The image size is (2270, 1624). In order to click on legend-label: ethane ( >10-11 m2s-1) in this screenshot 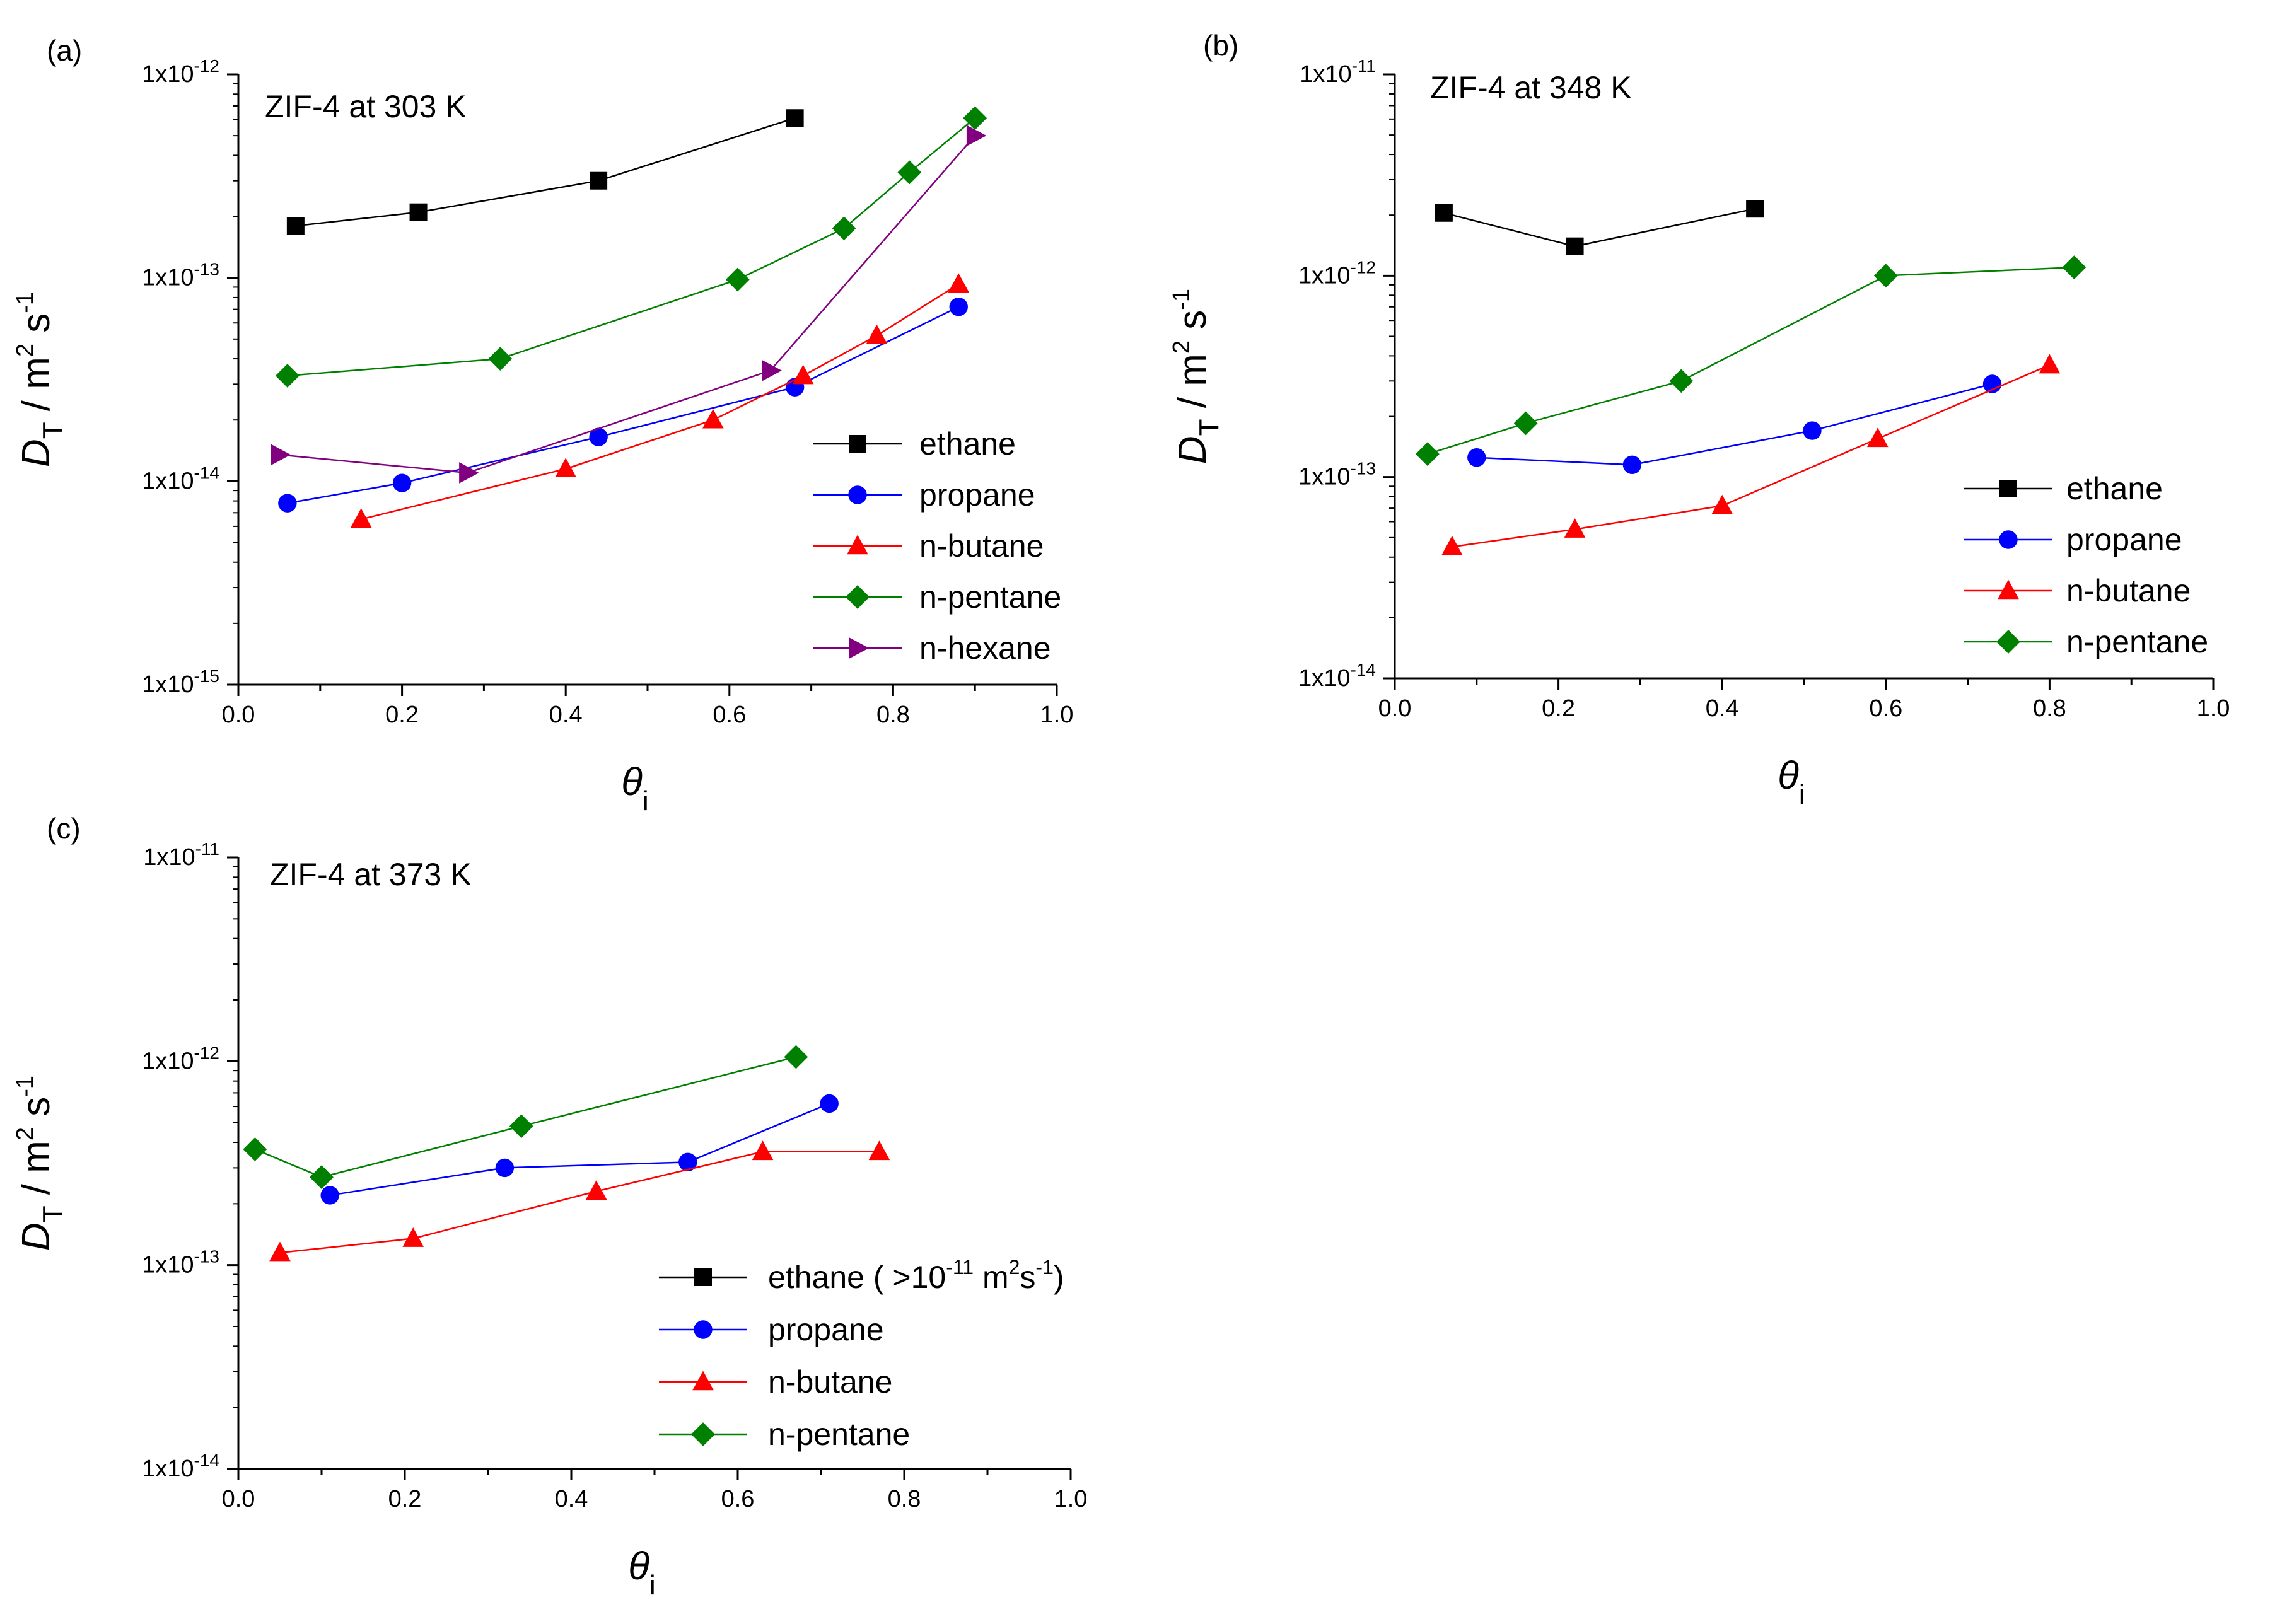, I will do `click(916, 1275)`.